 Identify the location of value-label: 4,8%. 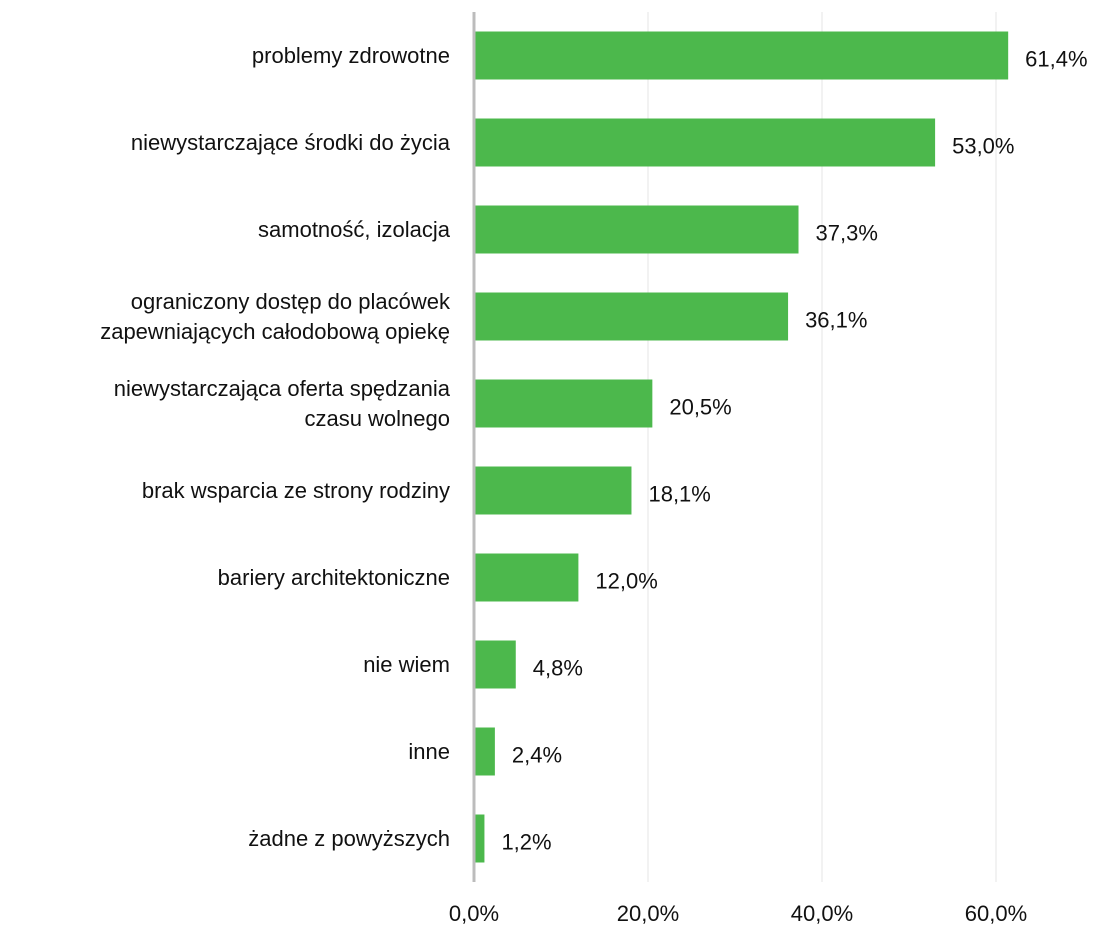
(558, 667).